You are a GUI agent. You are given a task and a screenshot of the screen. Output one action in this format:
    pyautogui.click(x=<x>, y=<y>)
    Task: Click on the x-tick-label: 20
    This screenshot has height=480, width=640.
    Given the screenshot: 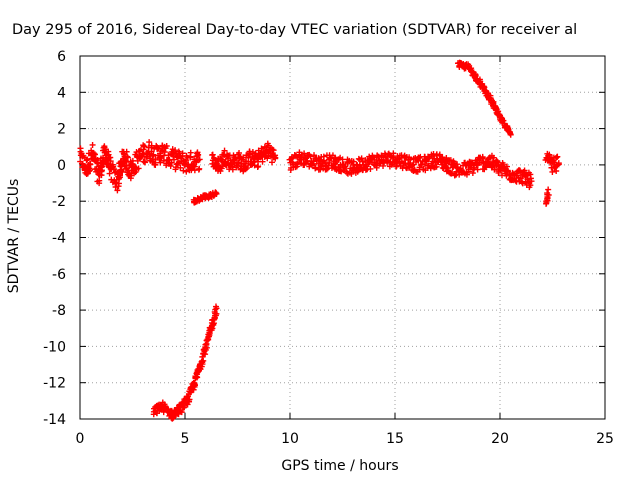 What is the action you would take?
    pyautogui.click(x=500, y=439)
    